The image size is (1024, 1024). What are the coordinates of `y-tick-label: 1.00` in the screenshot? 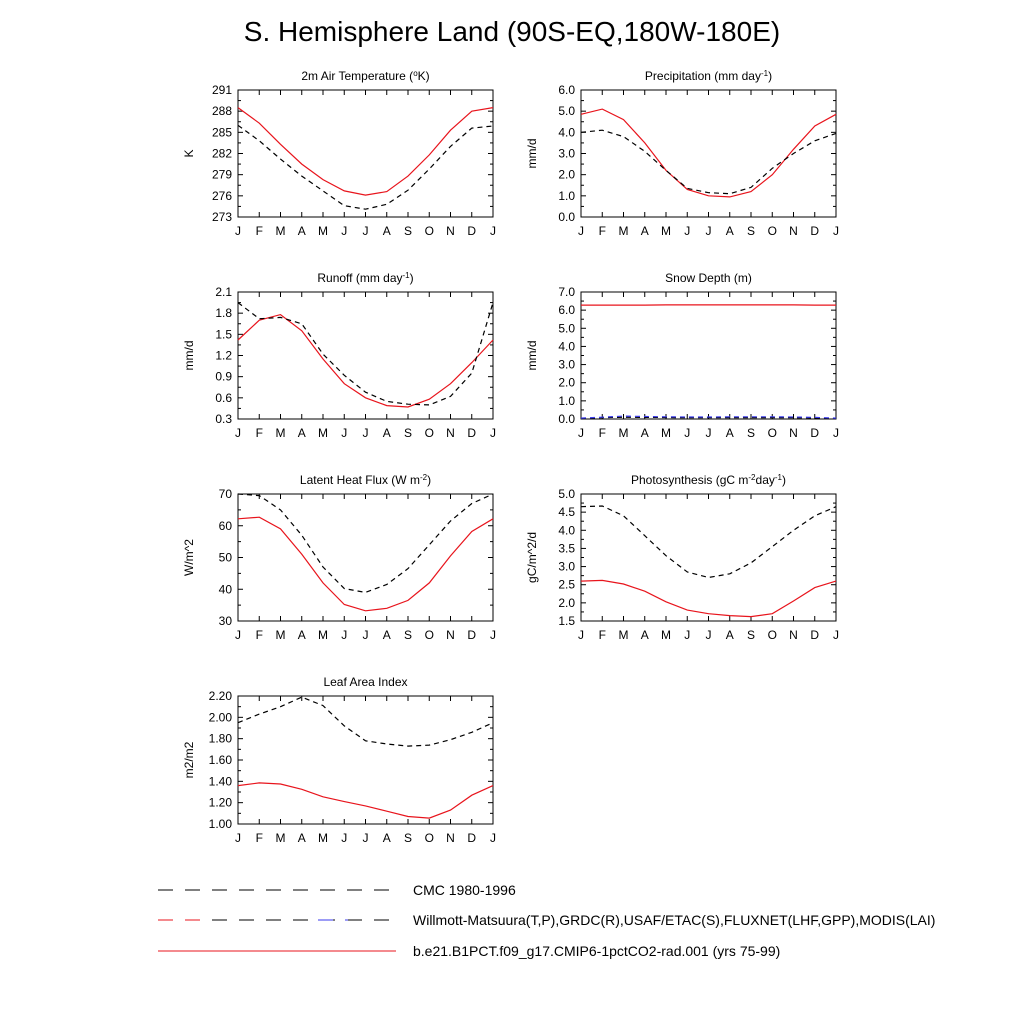 It's located at (221, 824).